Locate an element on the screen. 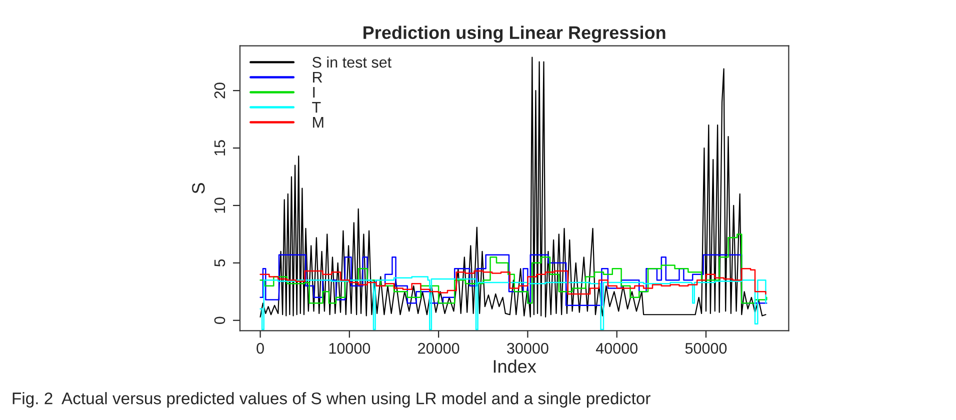 The width and height of the screenshot is (956, 420). x-tick-label: 30000 is located at coordinates (527, 348).